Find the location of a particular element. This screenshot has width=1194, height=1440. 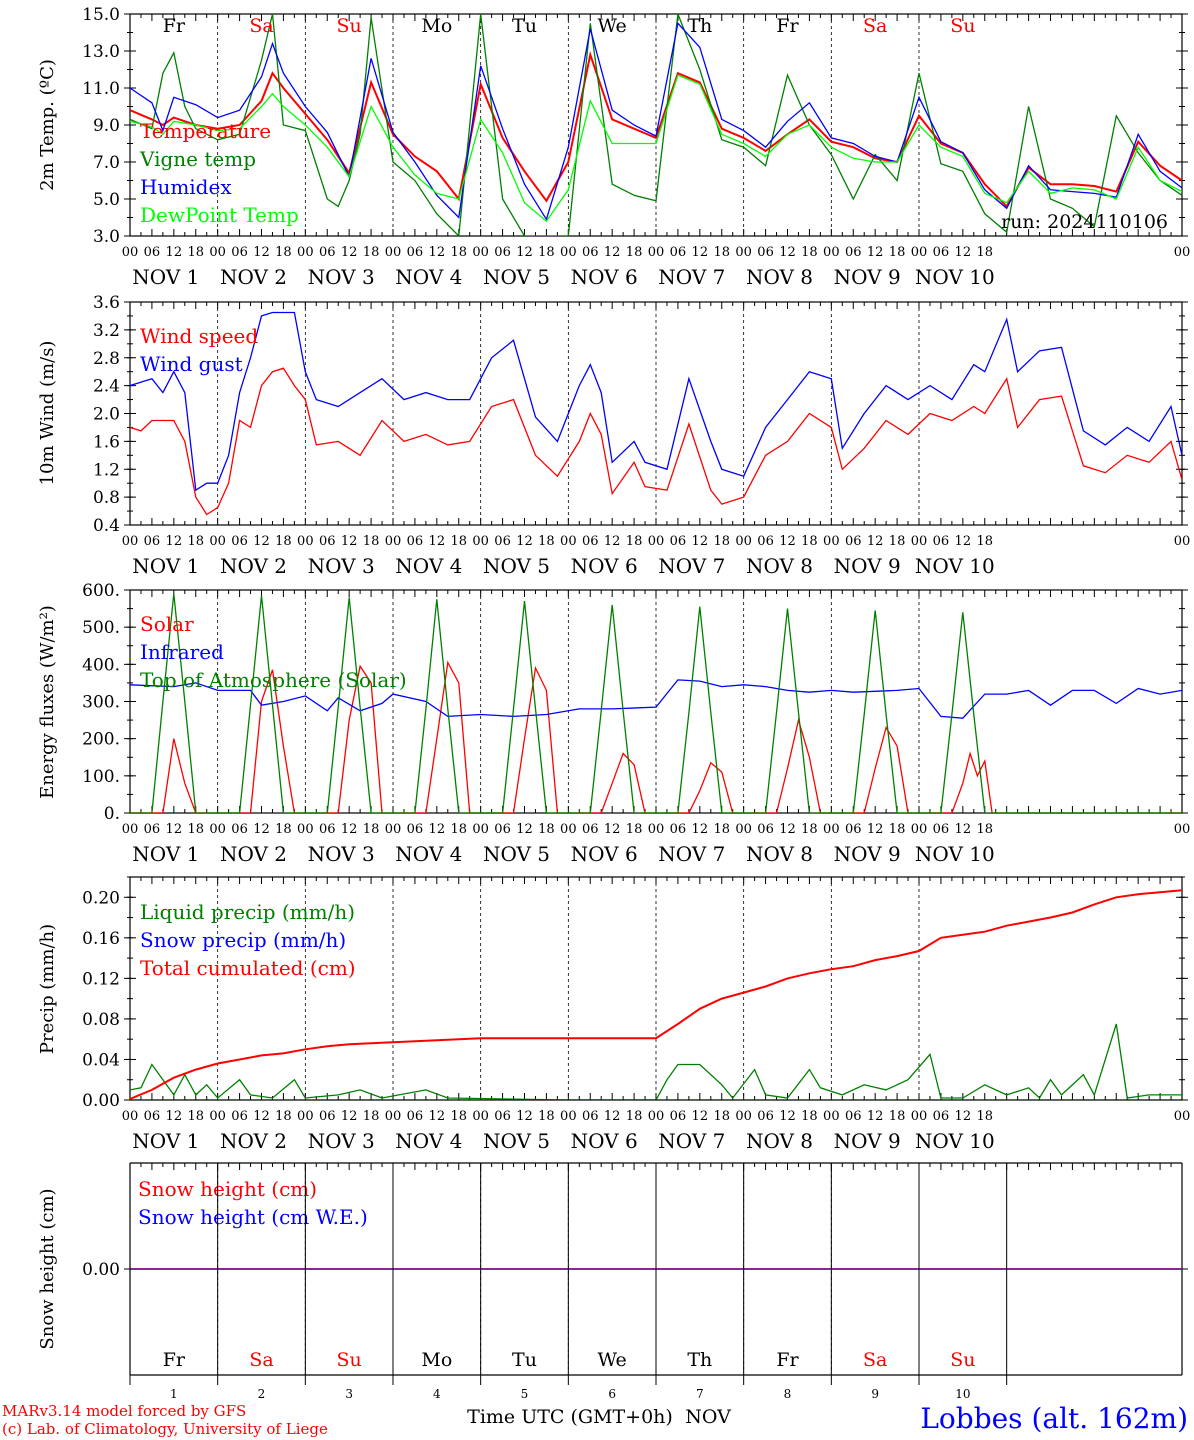

weekday-label: Su is located at coordinates (349, 26).